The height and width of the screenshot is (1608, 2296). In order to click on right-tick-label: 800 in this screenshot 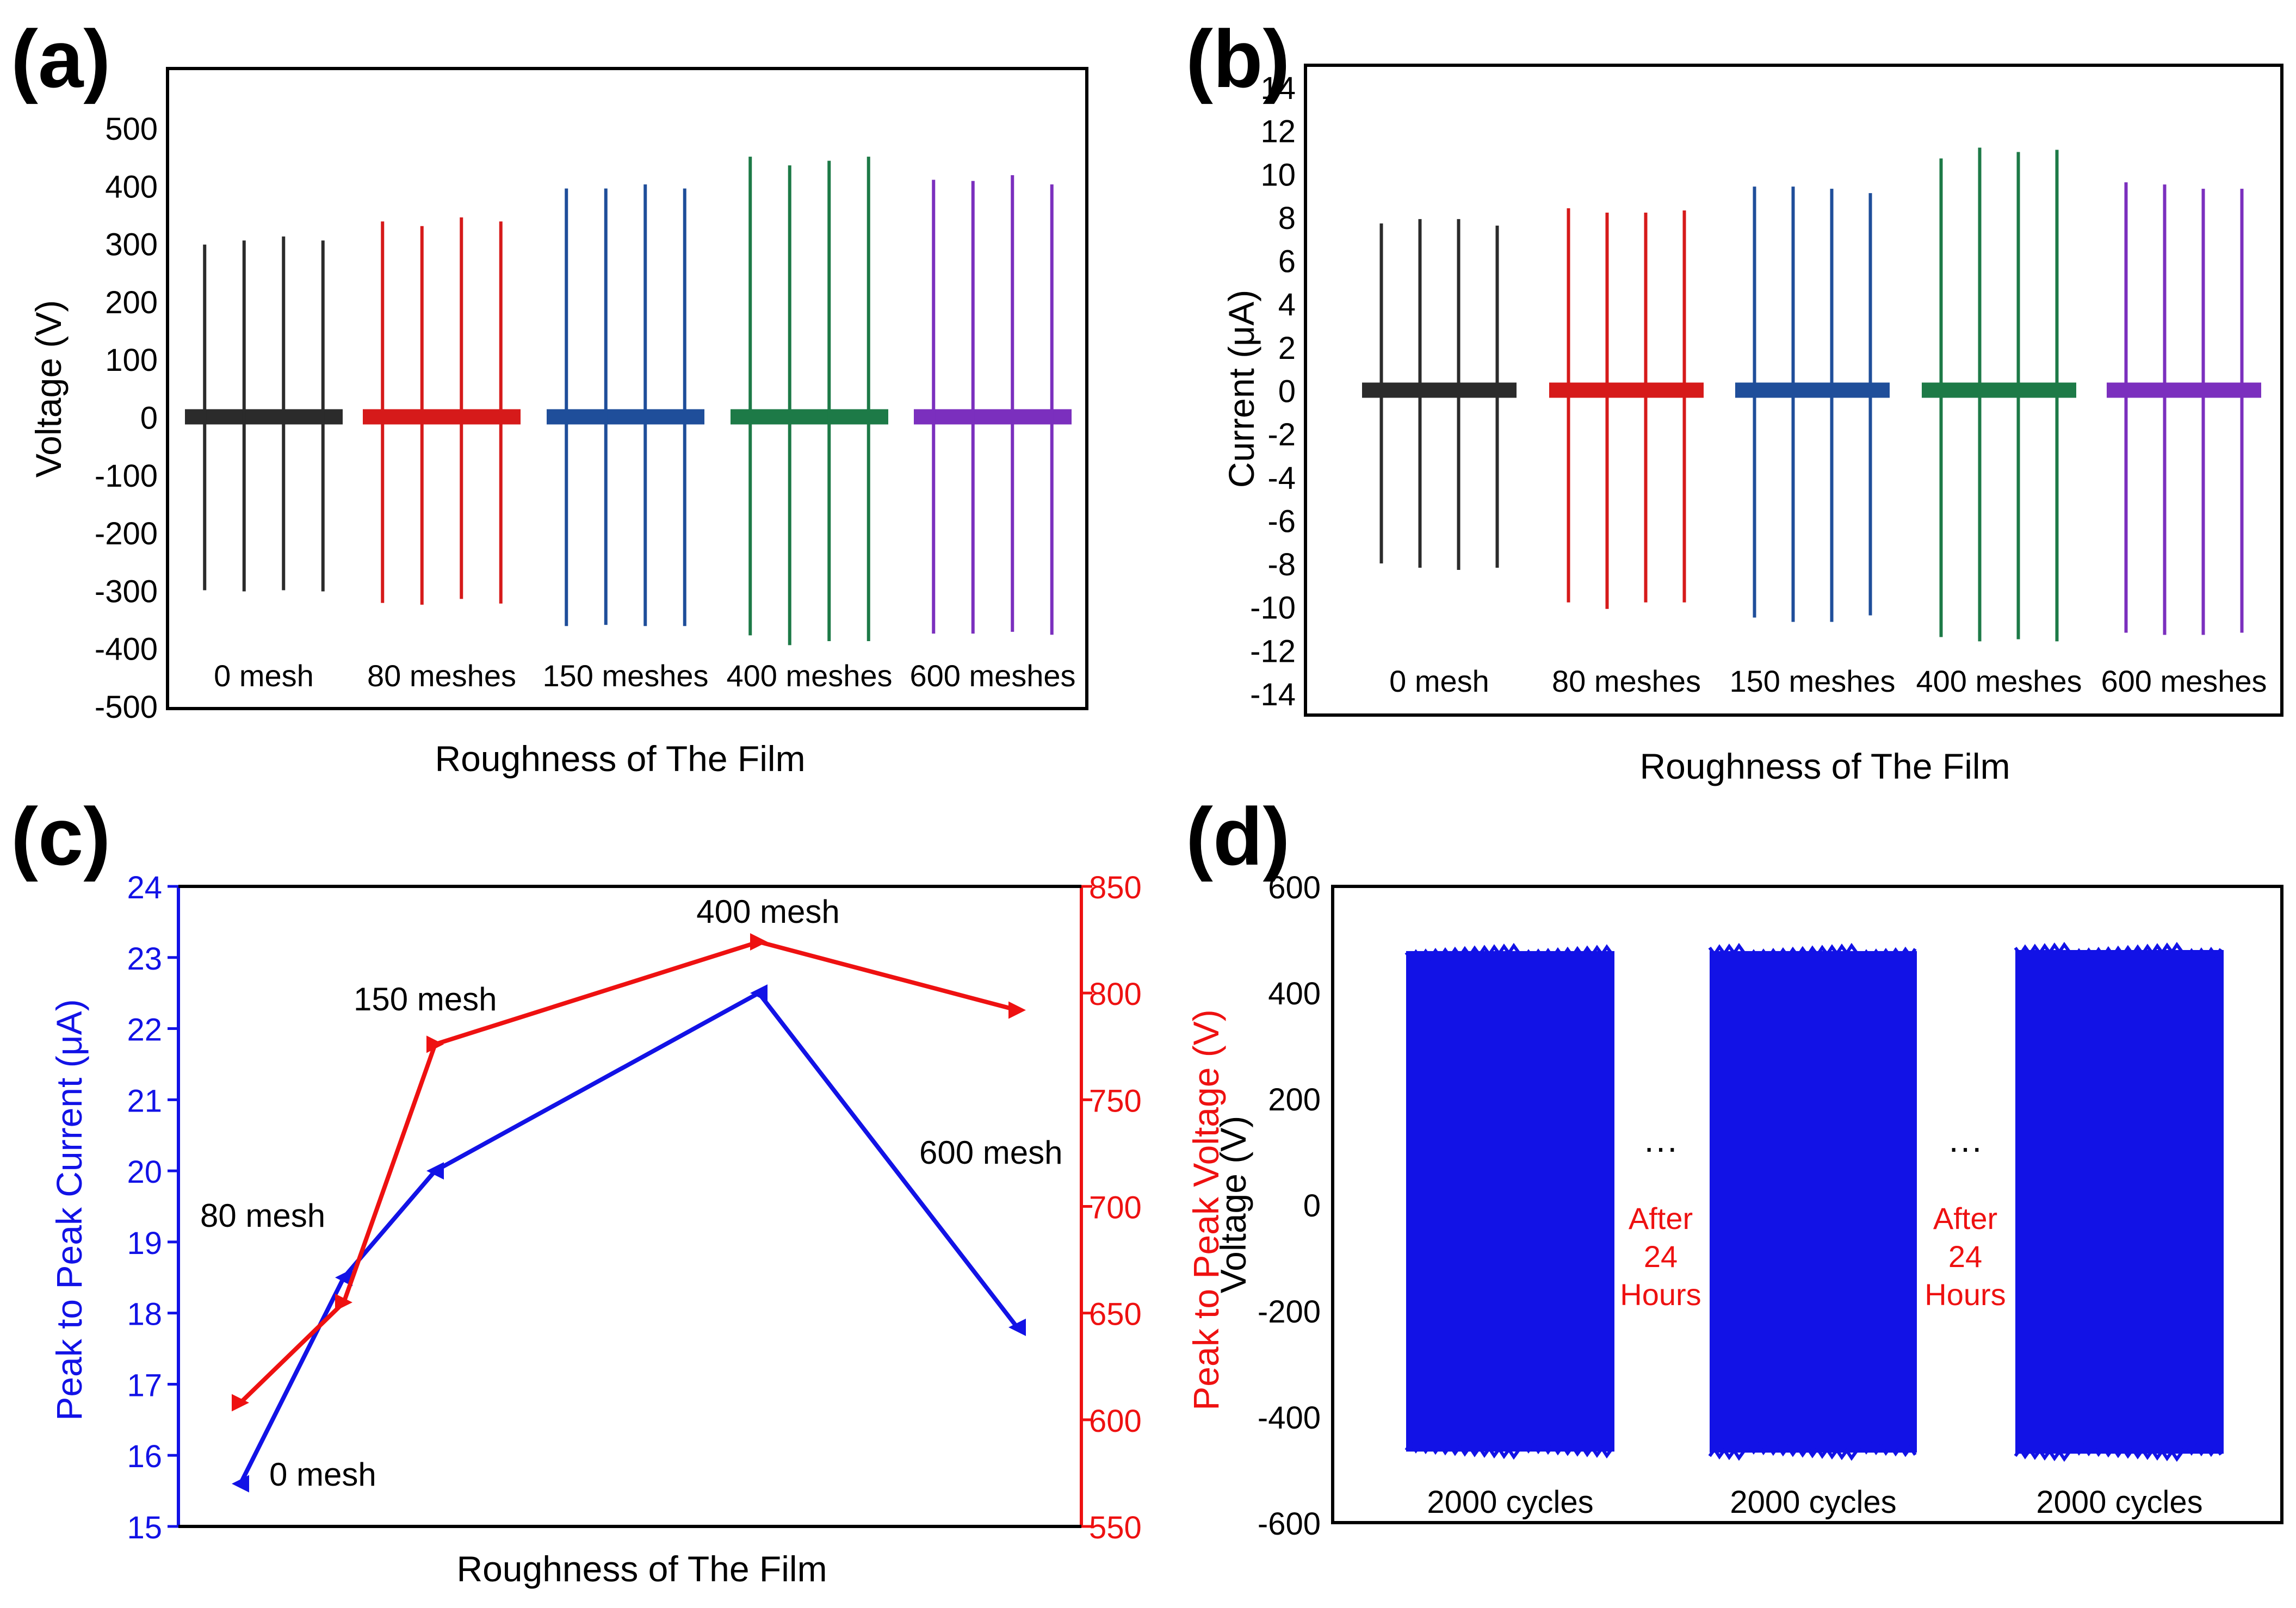, I will do `click(1115, 994)`.